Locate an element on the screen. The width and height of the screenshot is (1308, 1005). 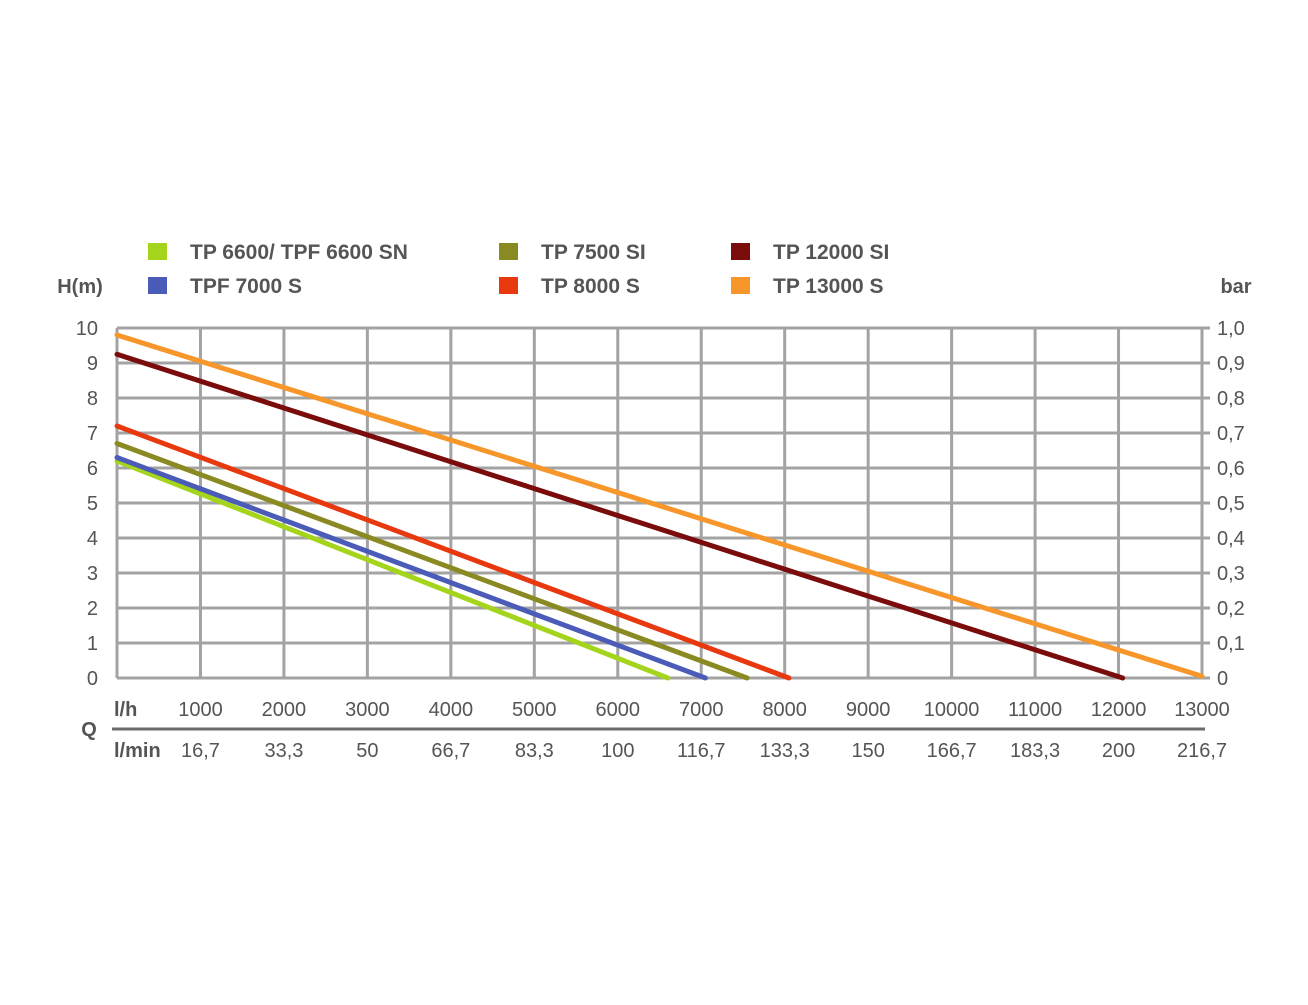
x-tick-primary: 10000 is located at coordinates (952, 710).